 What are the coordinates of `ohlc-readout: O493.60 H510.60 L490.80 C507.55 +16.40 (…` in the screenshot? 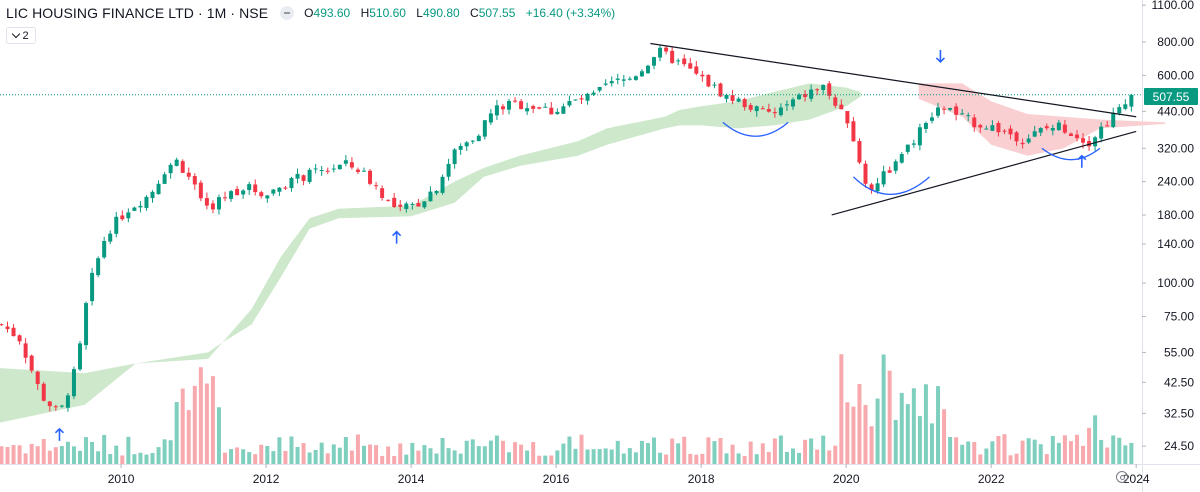 It's located at (463, 13).